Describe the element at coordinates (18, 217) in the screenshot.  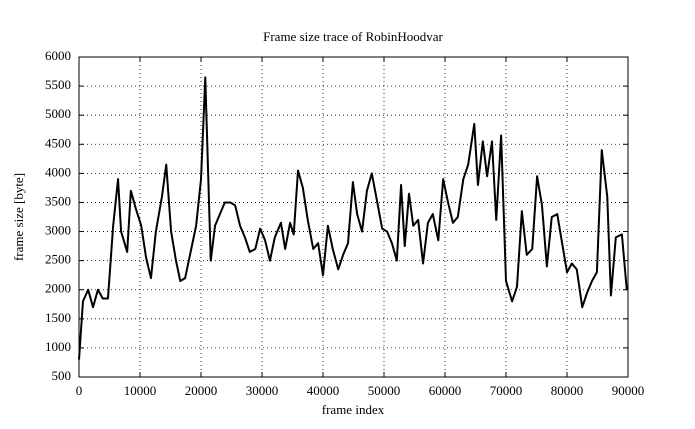
I see `y-axis-label: frame size [byte]` at that location.